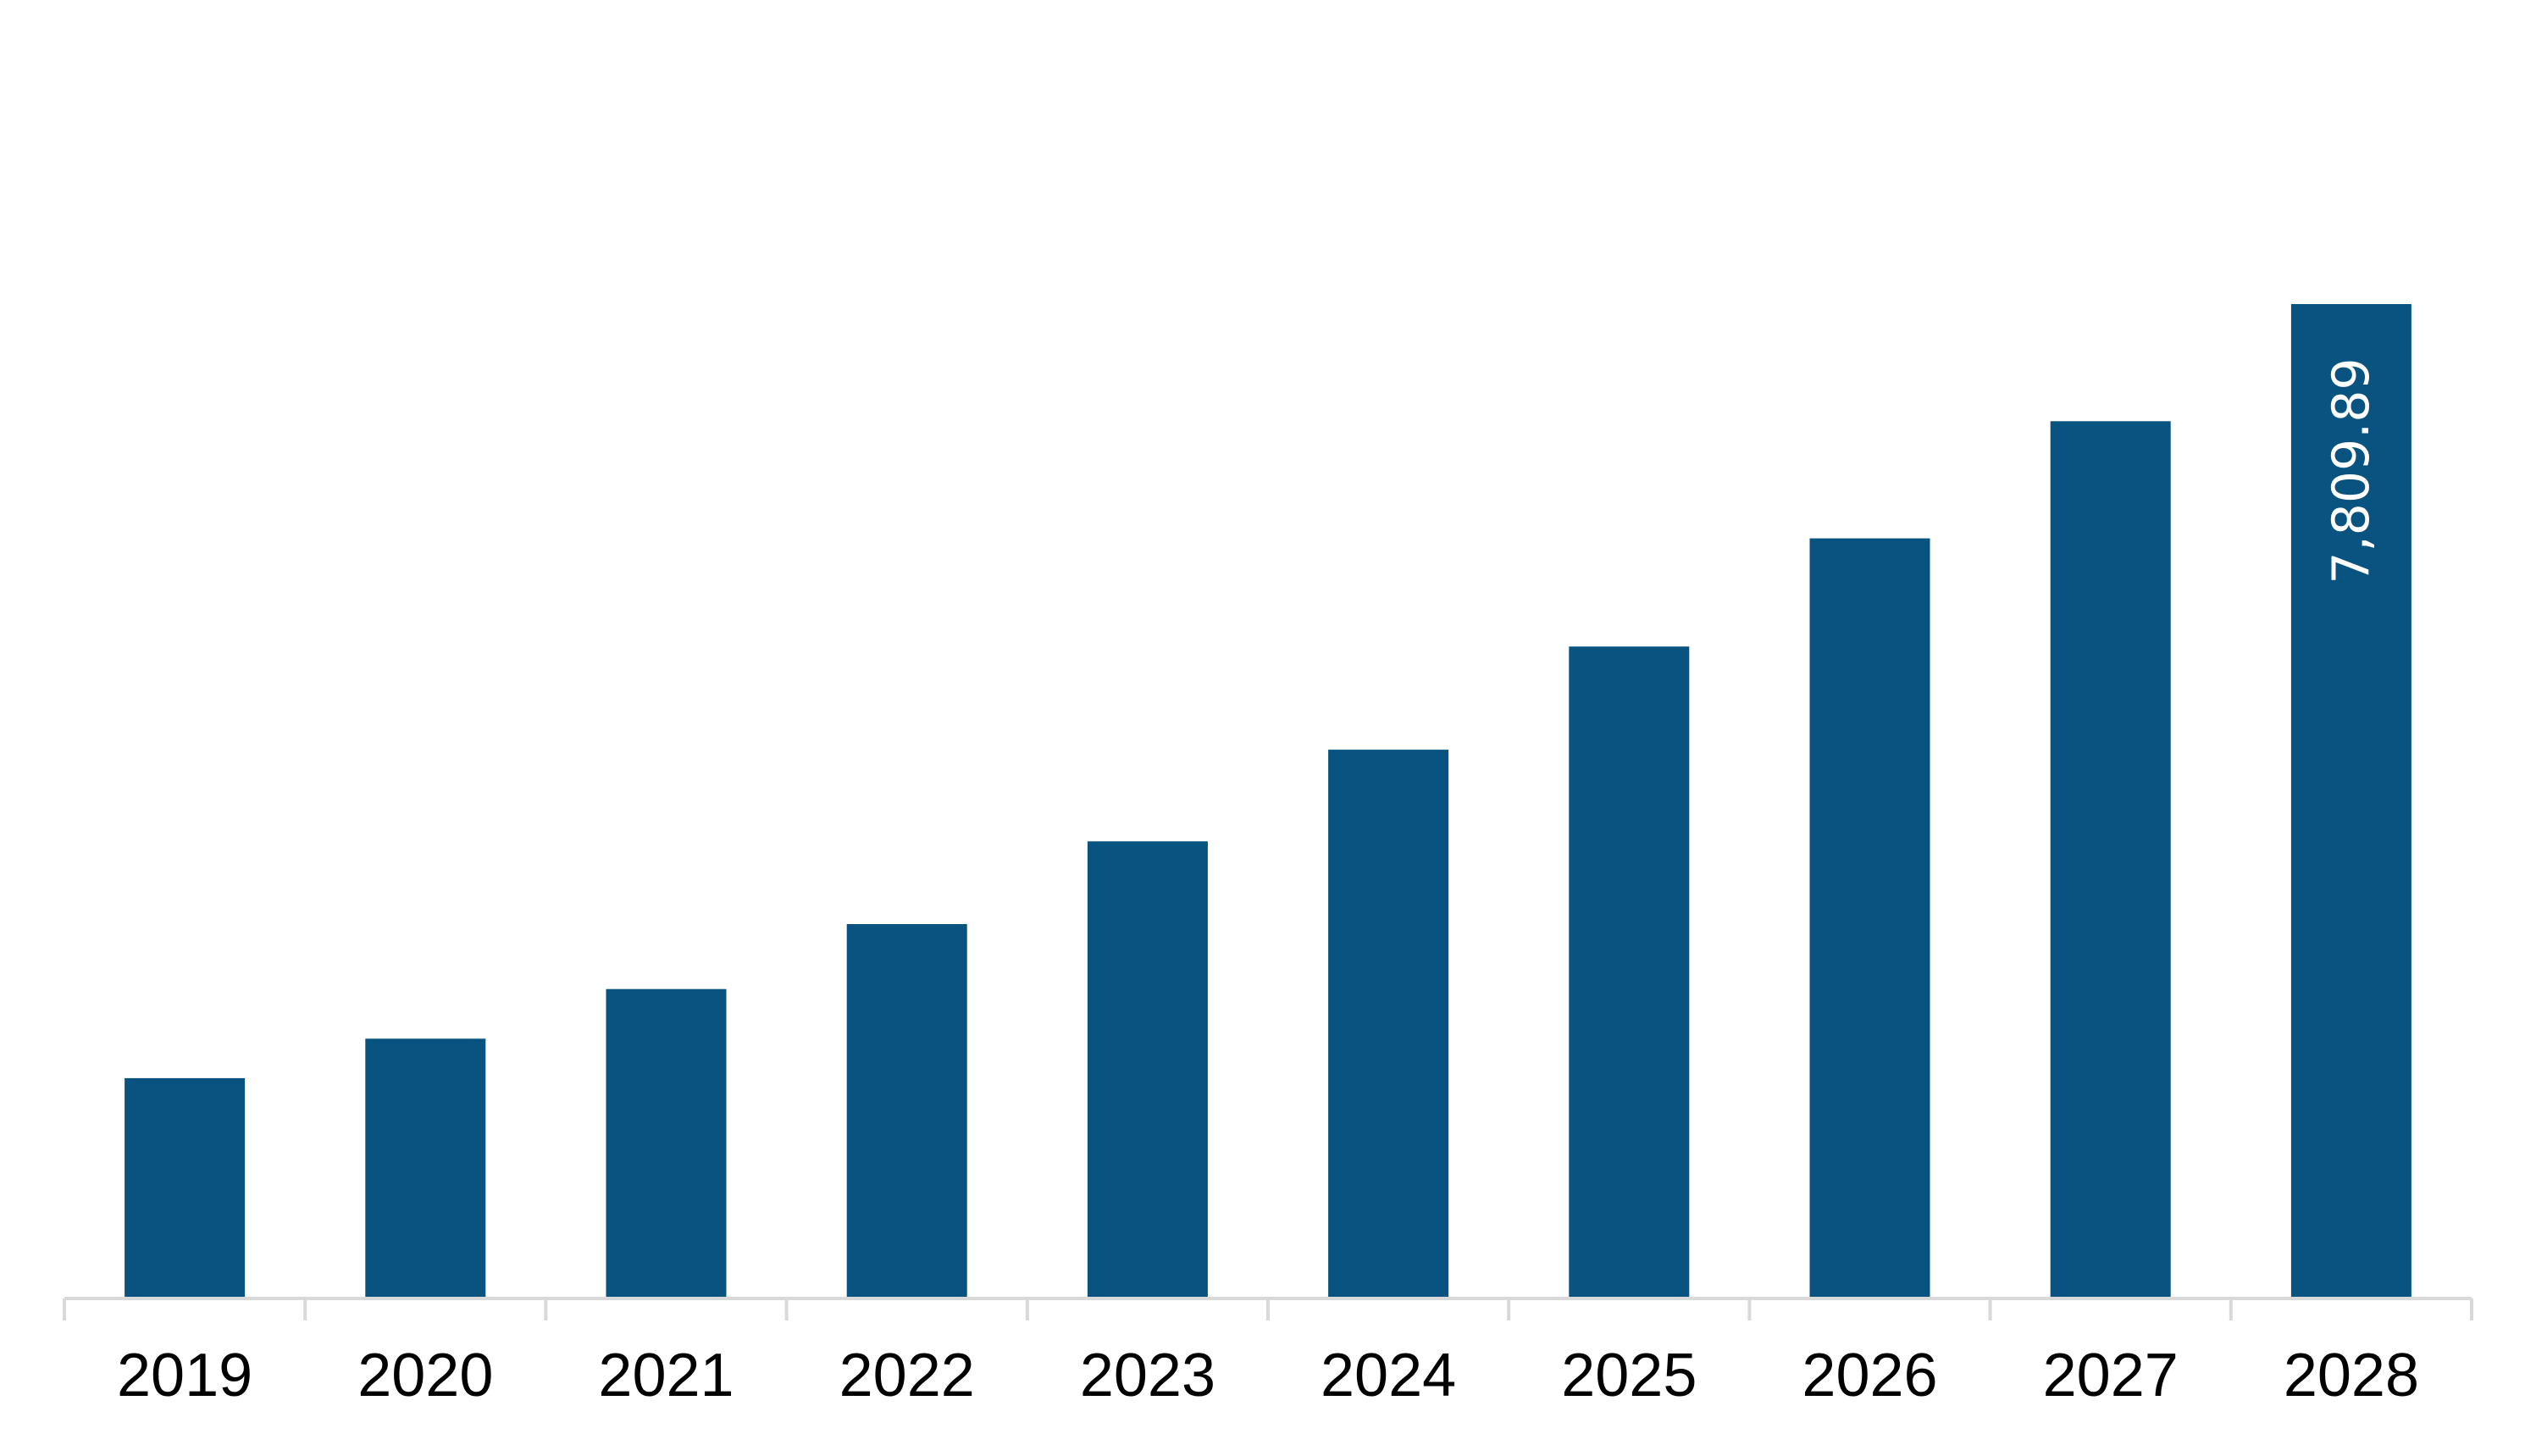 This screenshot has height=1456, width=2536. What do you see at coordinates (1147, 1069) in the screenshot?
I see `bar-2023` at bounding box center [1147, 1069].